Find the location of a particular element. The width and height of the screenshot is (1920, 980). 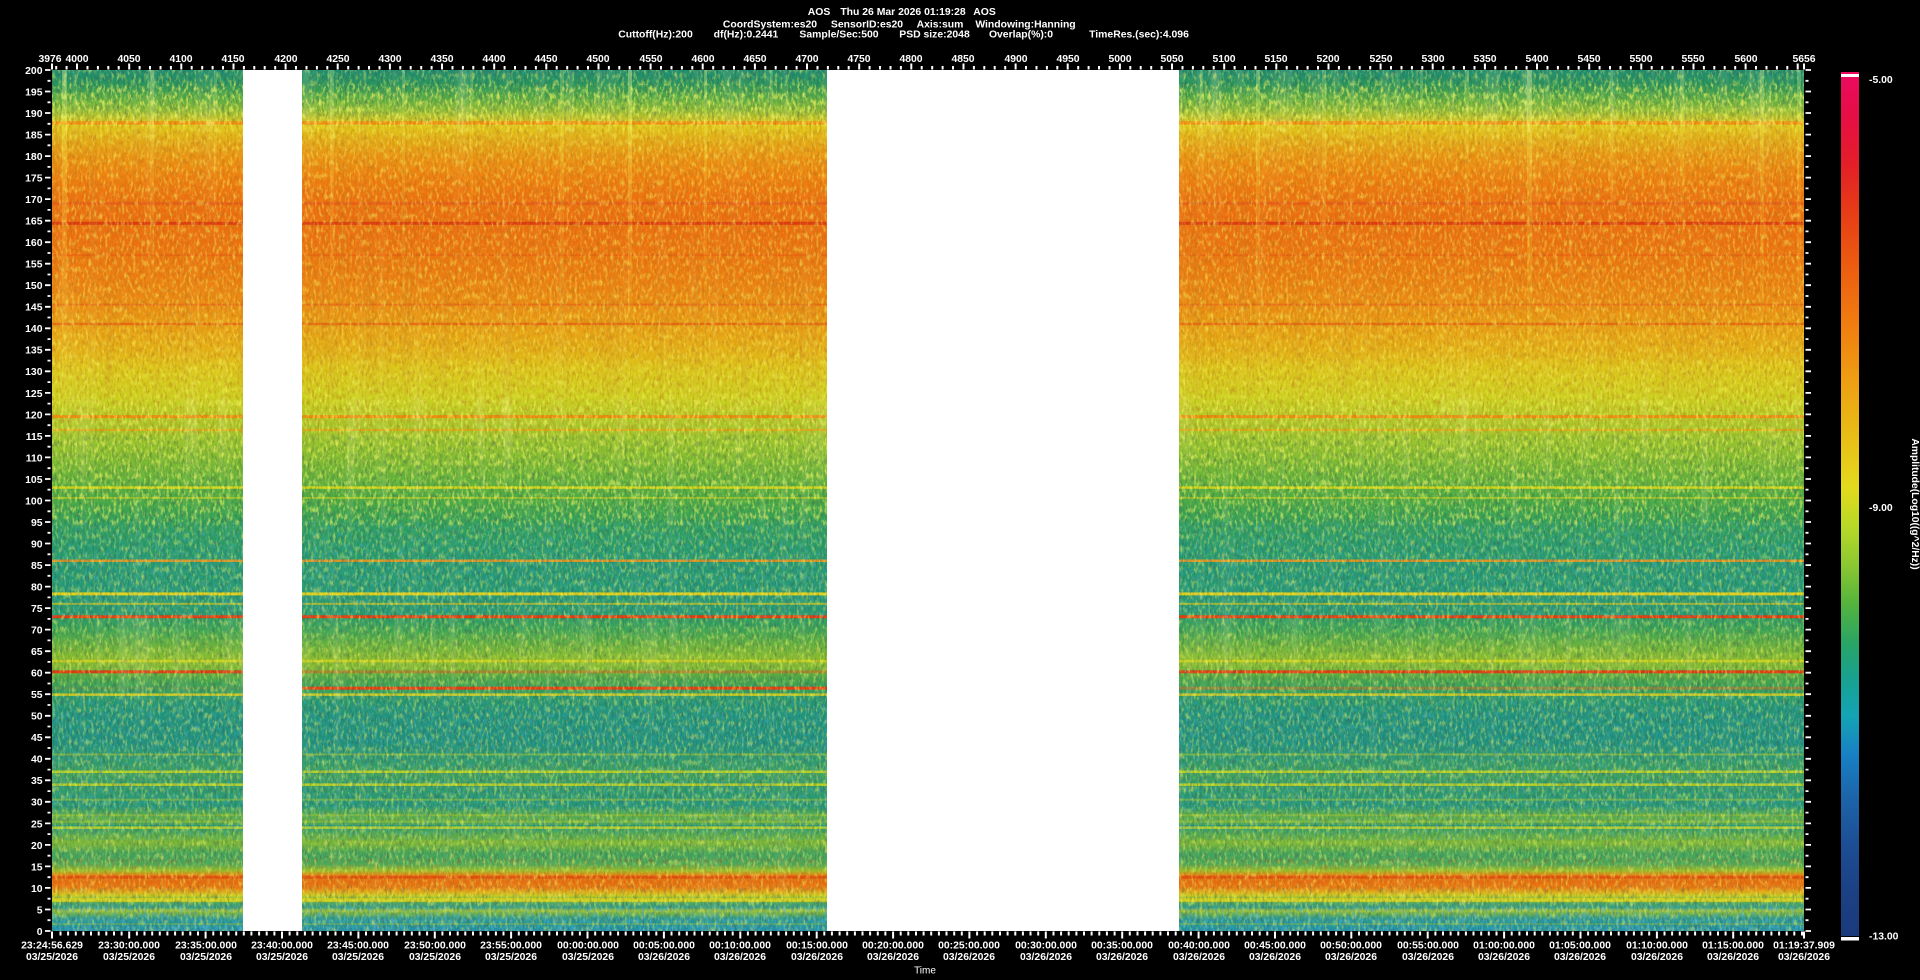

svg-text: 135 is located at coordinates (34, 351).